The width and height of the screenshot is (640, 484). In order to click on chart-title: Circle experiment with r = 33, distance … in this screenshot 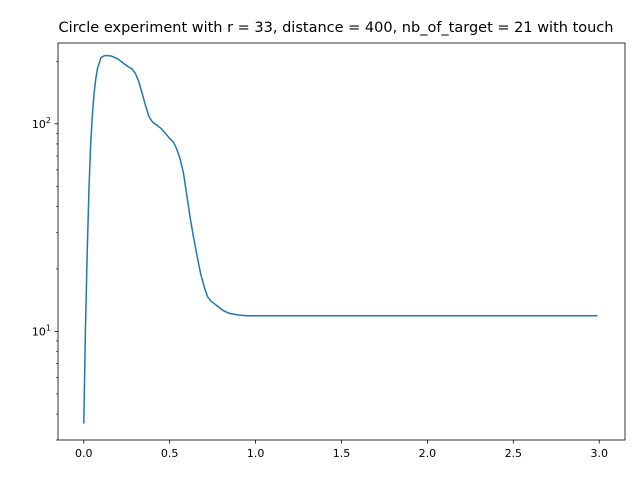, I will do `click(336, 28)`.